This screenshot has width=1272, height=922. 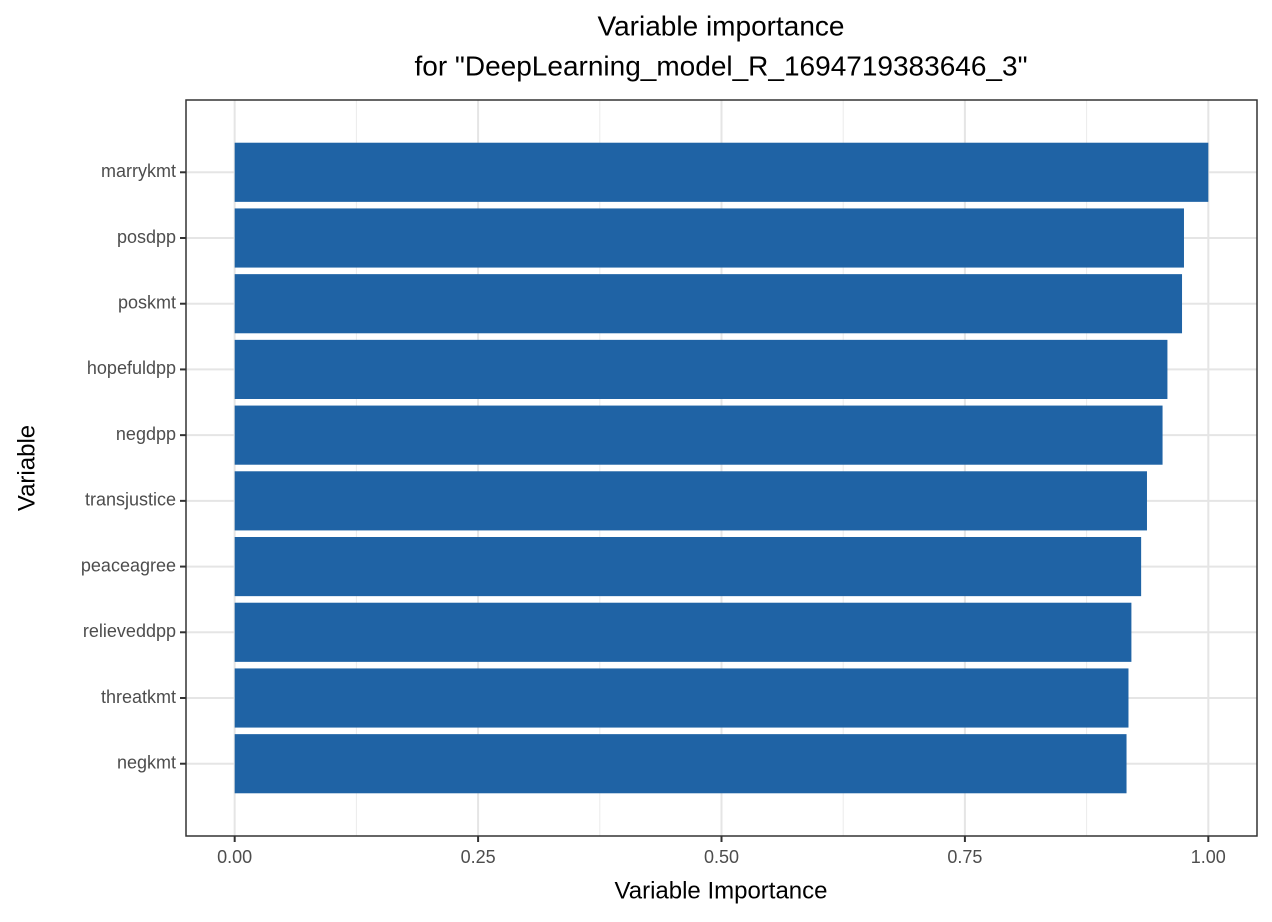 What do you see at coordinates (234, 857) in the screenshot?
I see `x-tick-label: 0.00` at bounding box center [234, 857].